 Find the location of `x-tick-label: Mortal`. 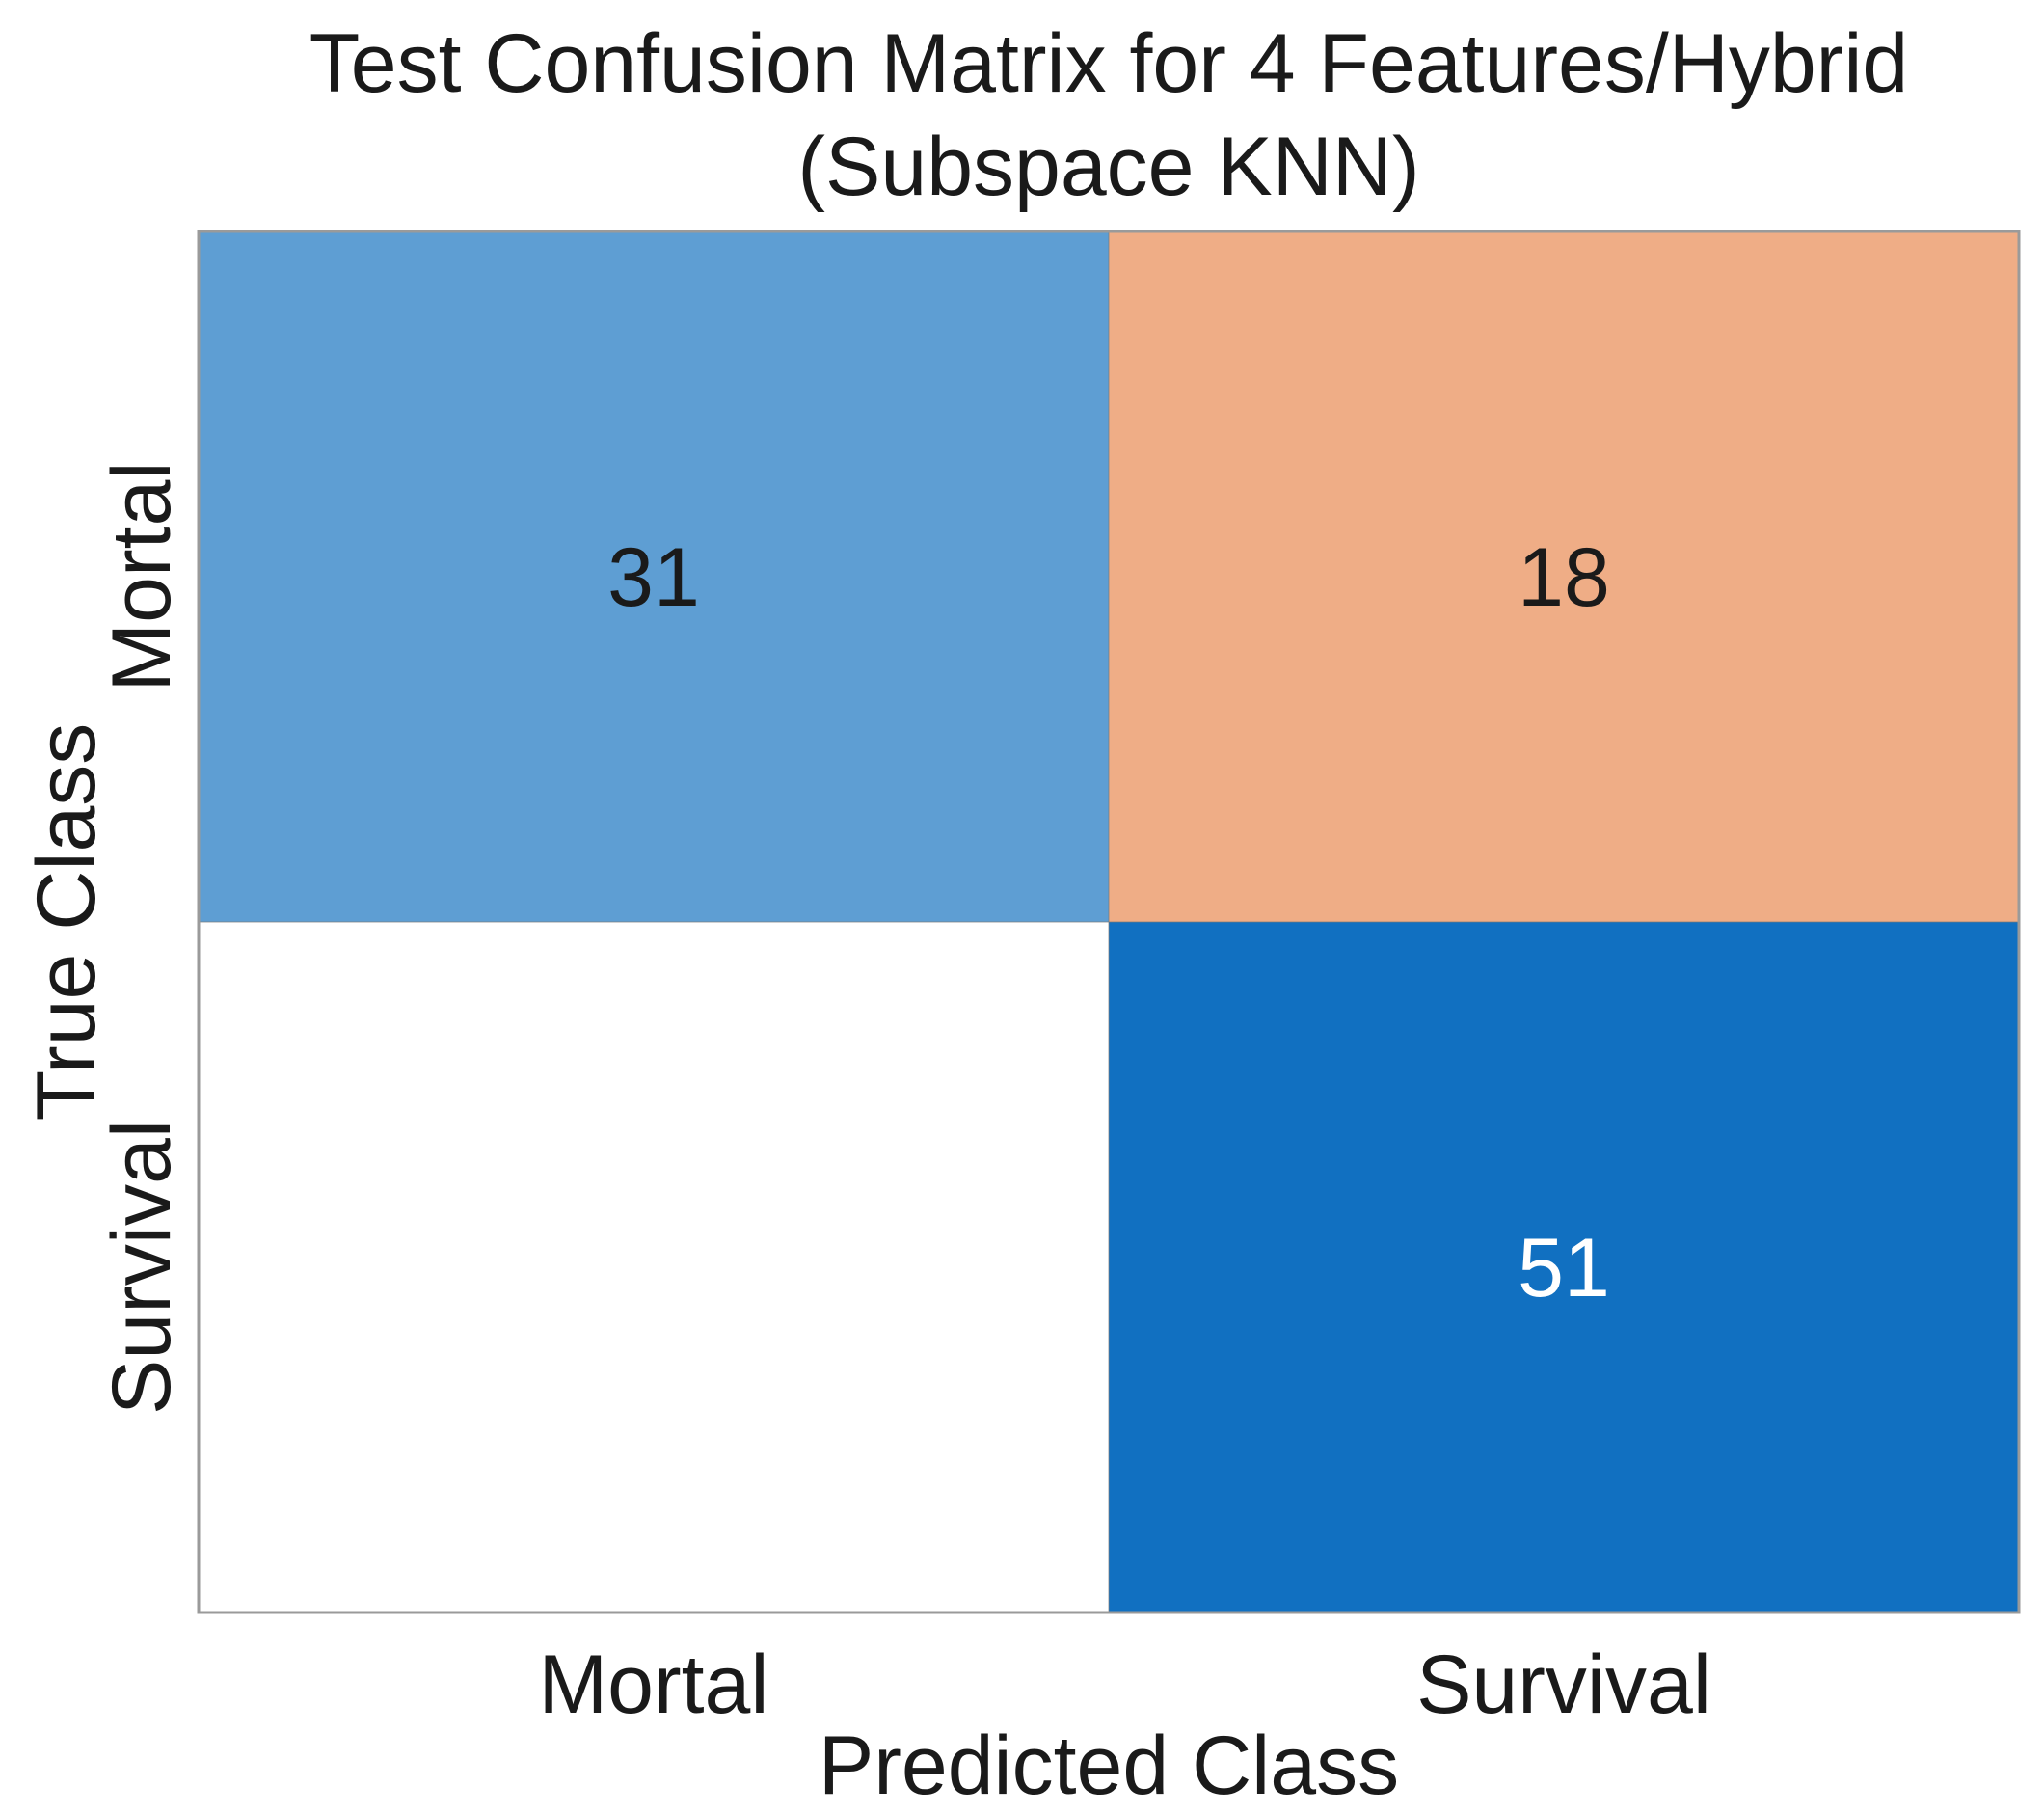

x-tick-label: Mortal is located at coordinates (654, 1685).